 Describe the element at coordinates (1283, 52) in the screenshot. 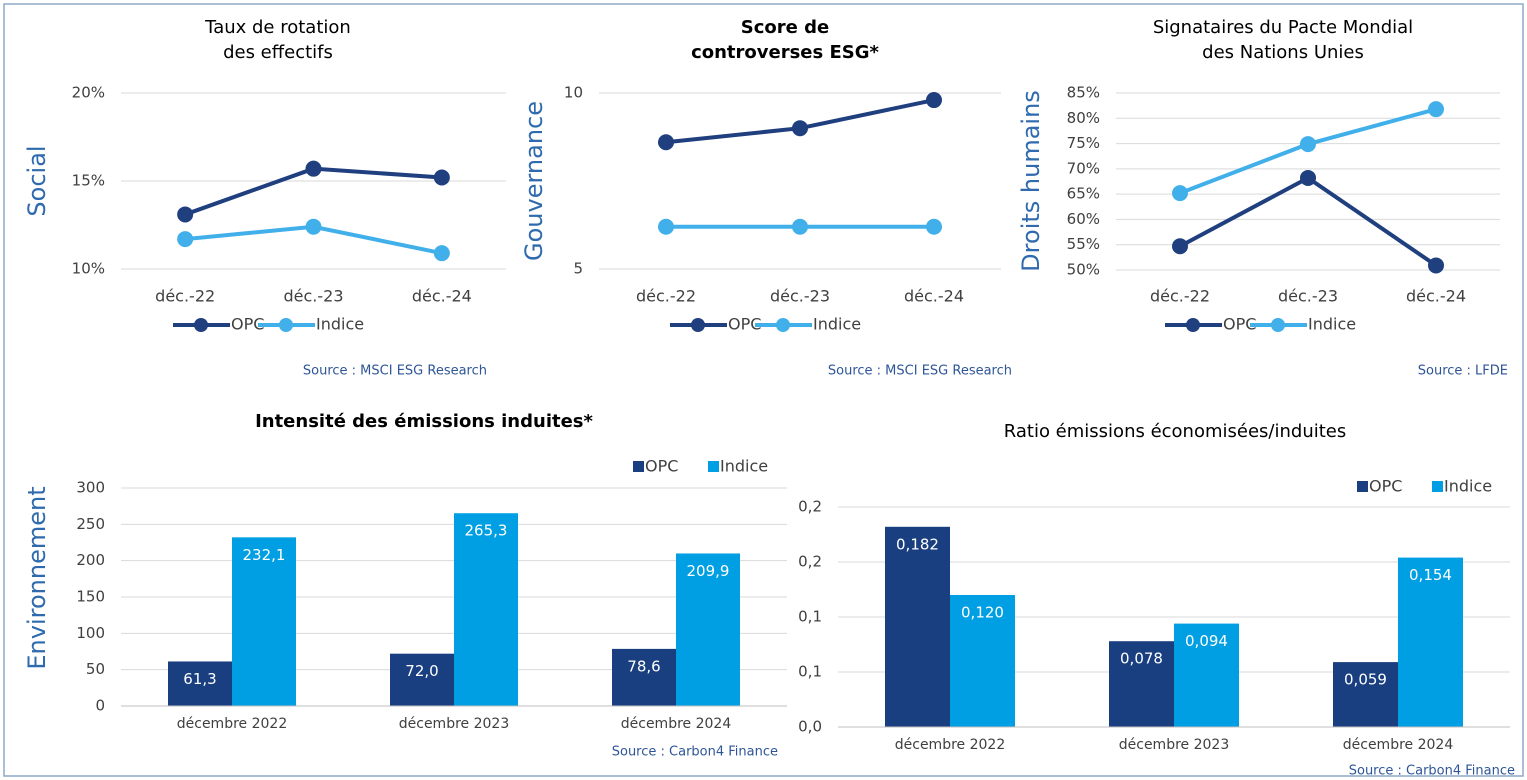

I see `chart-title: des Nations Unies` at that location.